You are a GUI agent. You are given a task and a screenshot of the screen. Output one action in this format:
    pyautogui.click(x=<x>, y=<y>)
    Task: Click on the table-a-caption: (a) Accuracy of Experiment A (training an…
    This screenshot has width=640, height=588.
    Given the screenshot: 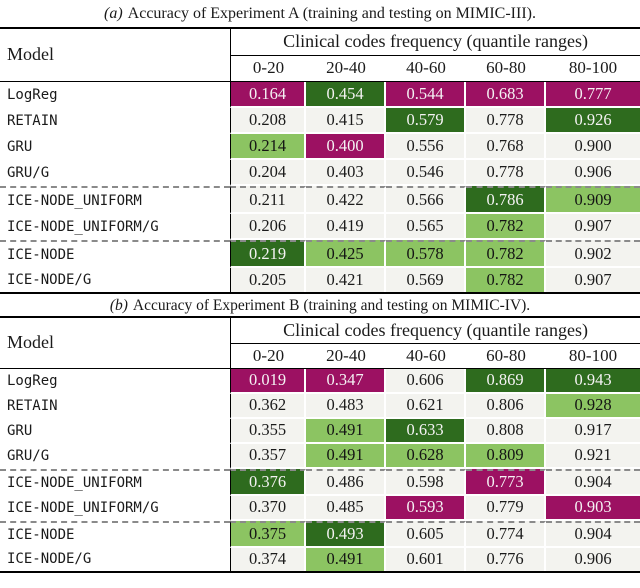 What is the action you would take?
    pyautogui.click(x=320, y=13)
    